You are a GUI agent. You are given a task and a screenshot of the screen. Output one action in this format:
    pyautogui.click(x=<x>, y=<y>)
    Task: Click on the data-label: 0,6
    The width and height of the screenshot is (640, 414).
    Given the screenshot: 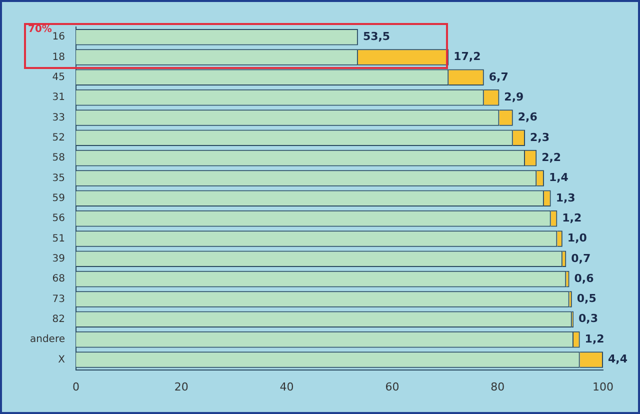 What is the action you would take?
    pyautogui.click(x=584, y=278)
    